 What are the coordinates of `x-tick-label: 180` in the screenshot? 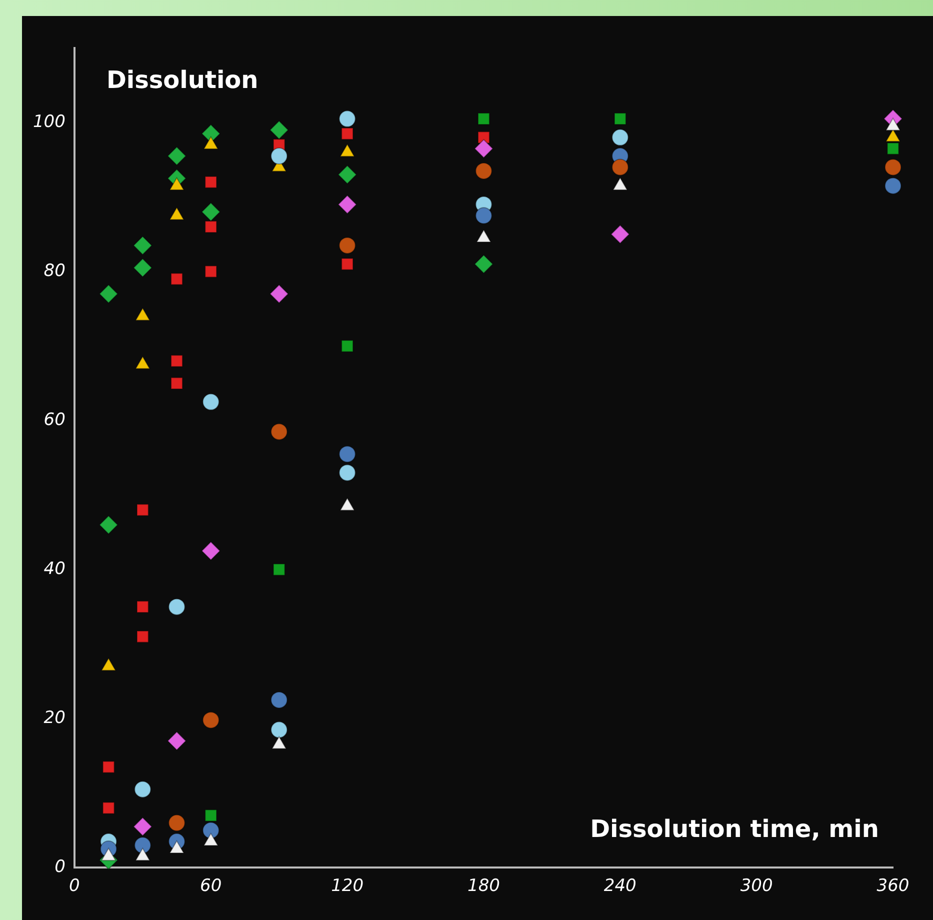 It's located at (483, 886).